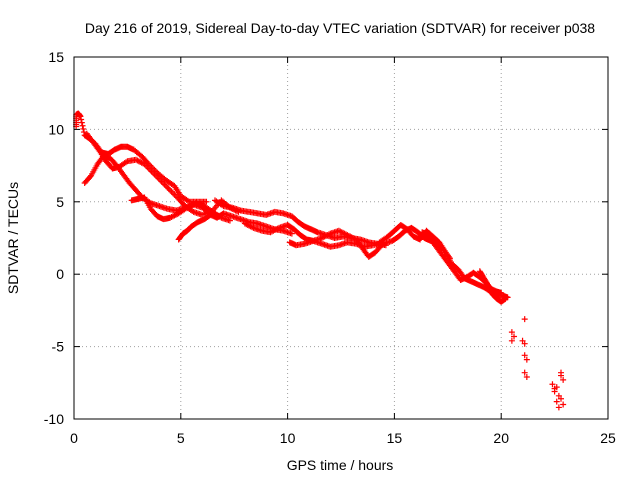 The height and width of the screenshot is (480, 640). I want to click on x-tick-label: 25, so click(608, 438).